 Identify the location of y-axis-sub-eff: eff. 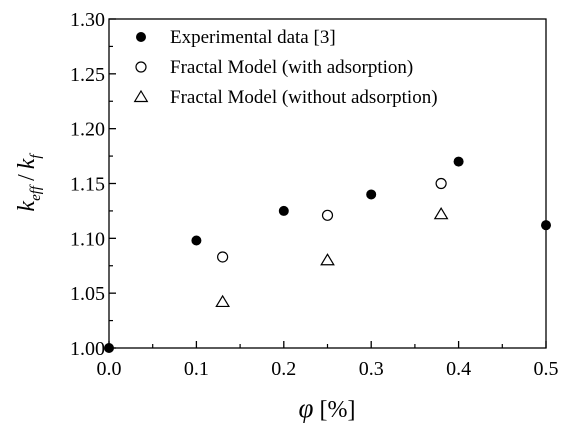
(36, 192).